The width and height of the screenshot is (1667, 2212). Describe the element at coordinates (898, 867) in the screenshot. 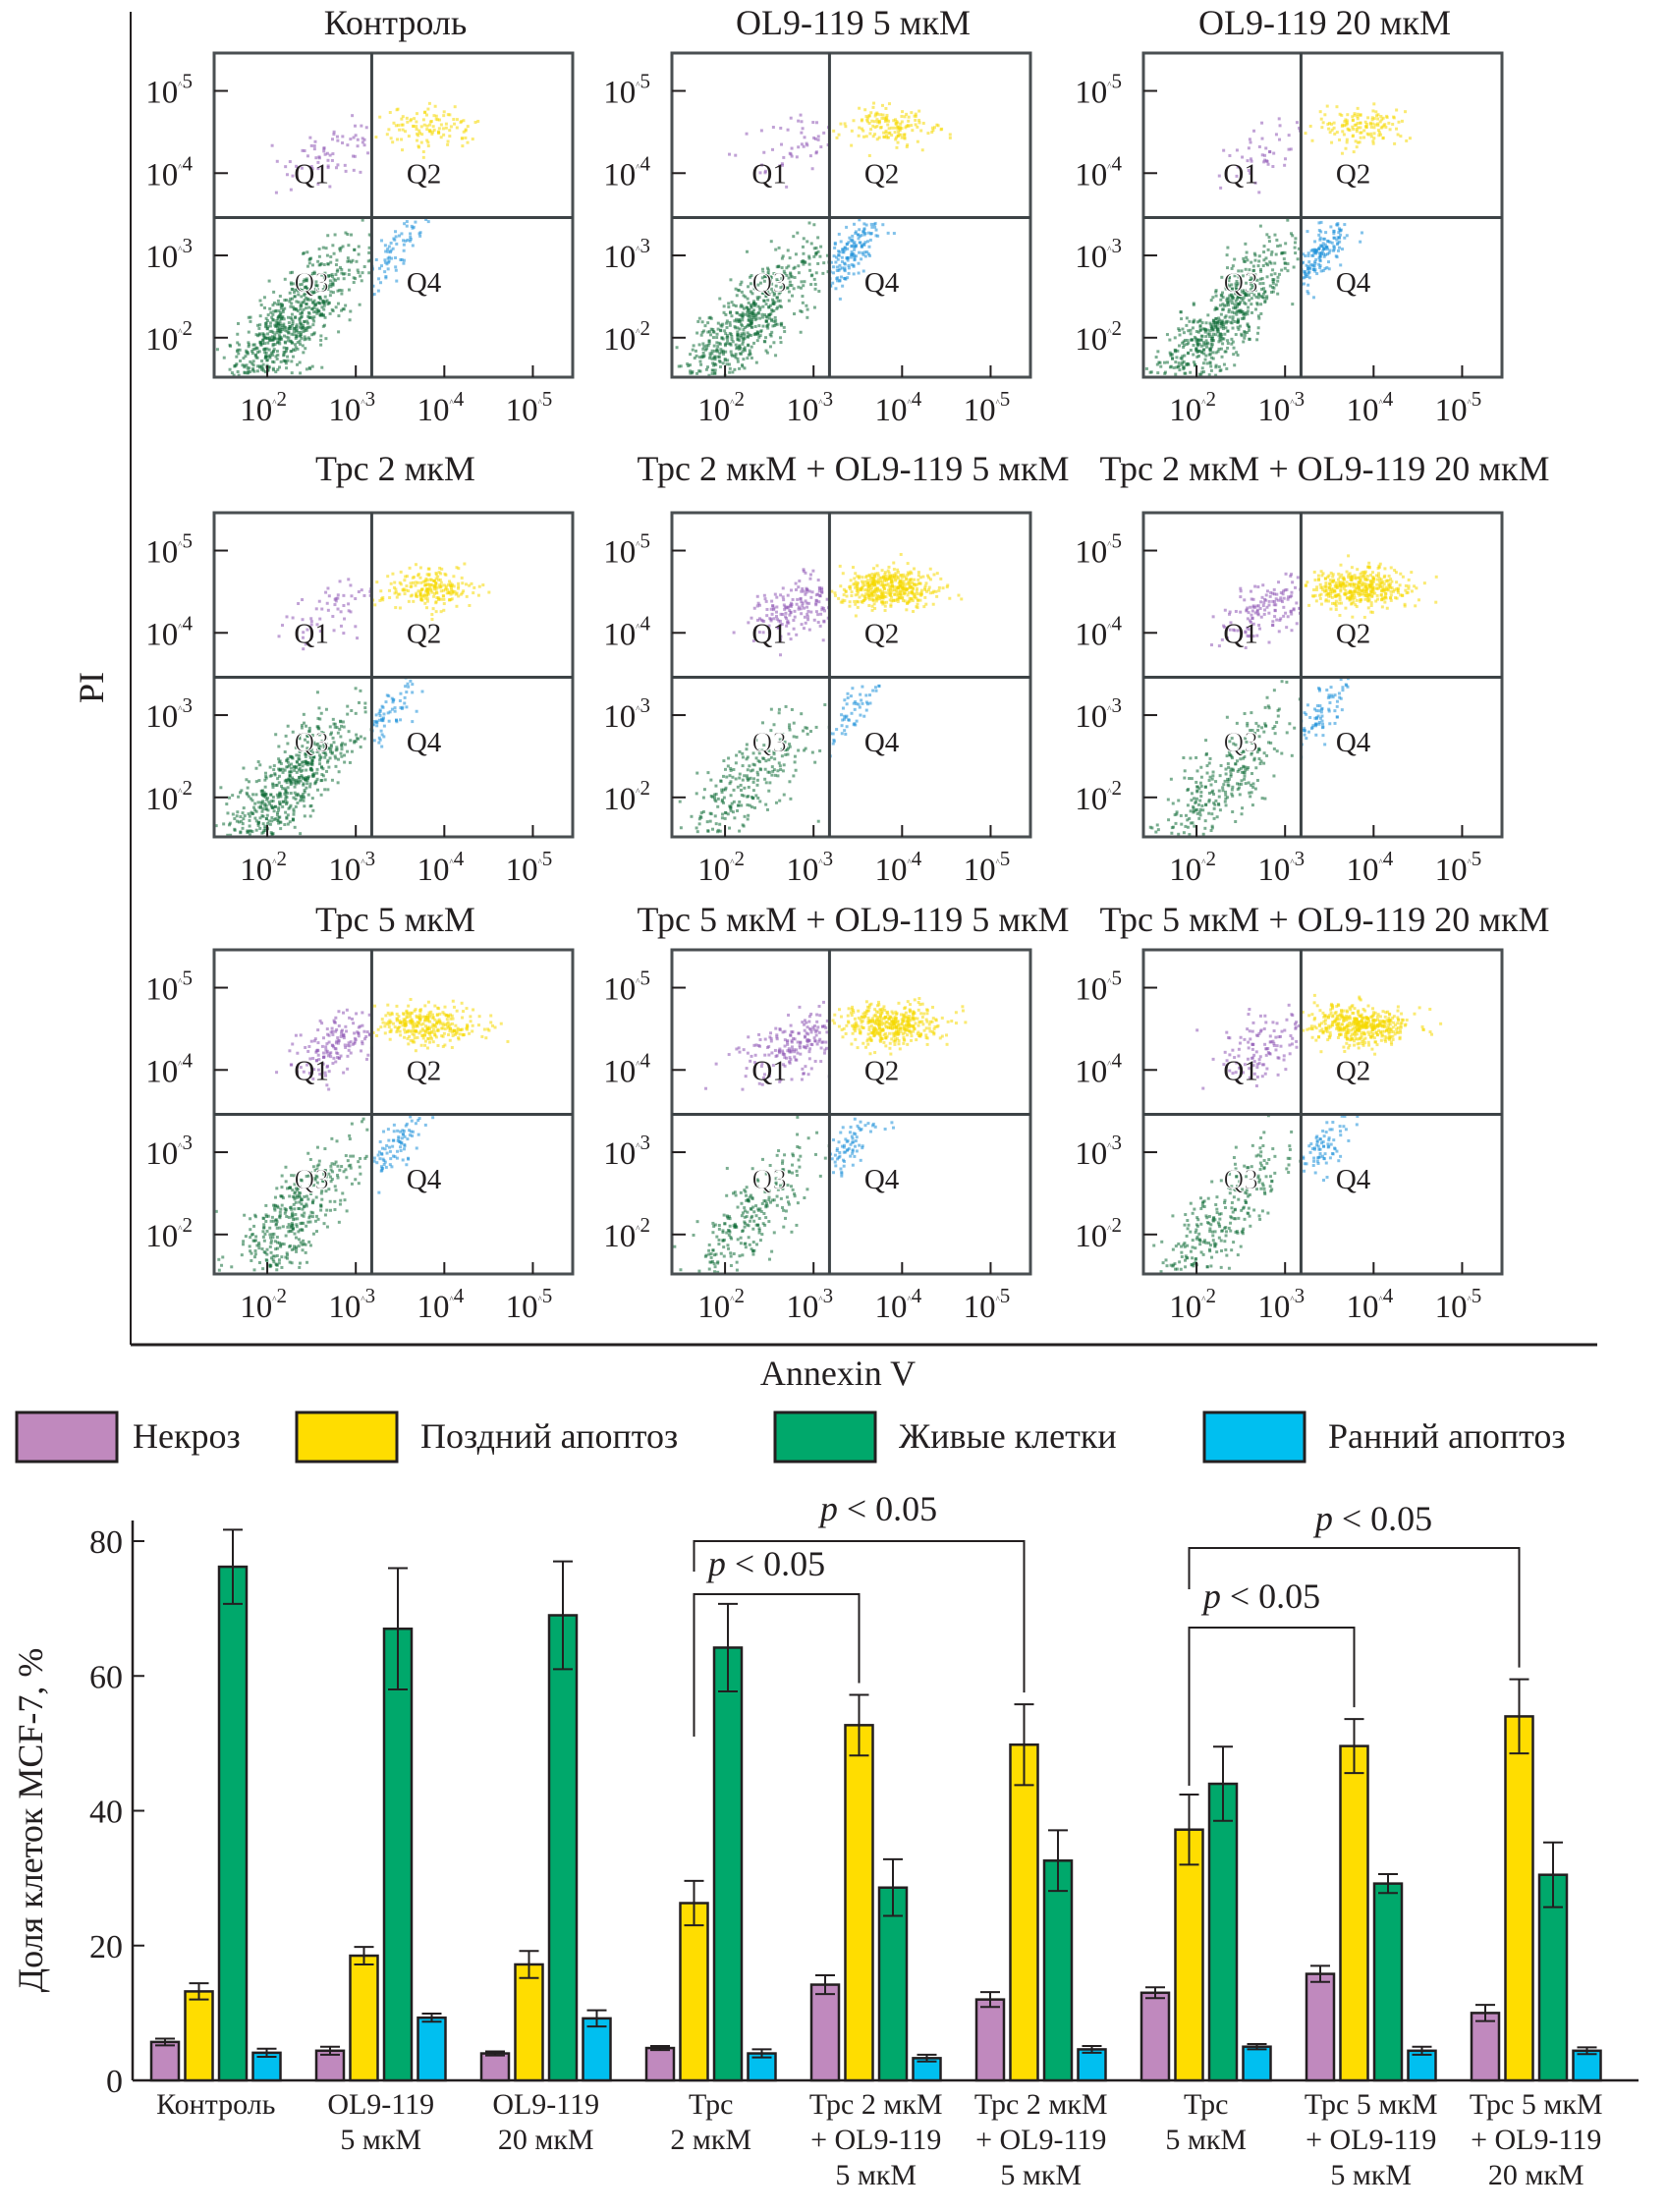

I see `x-tick-label: 10^4` at that location.